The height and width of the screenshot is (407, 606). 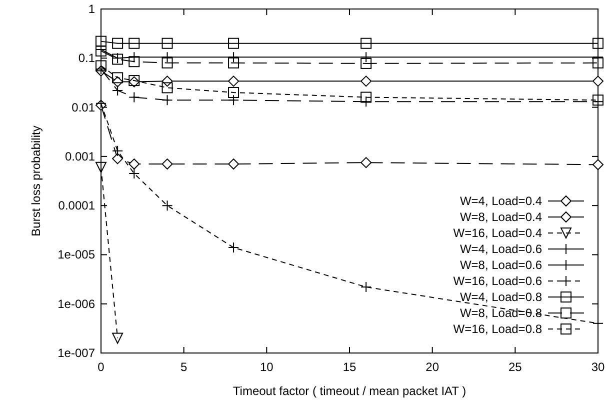 What do you see at coordinates (87, 58) in the screenshot?
I see `y-tick-label: 0.1` at bounding box center [87, 58].